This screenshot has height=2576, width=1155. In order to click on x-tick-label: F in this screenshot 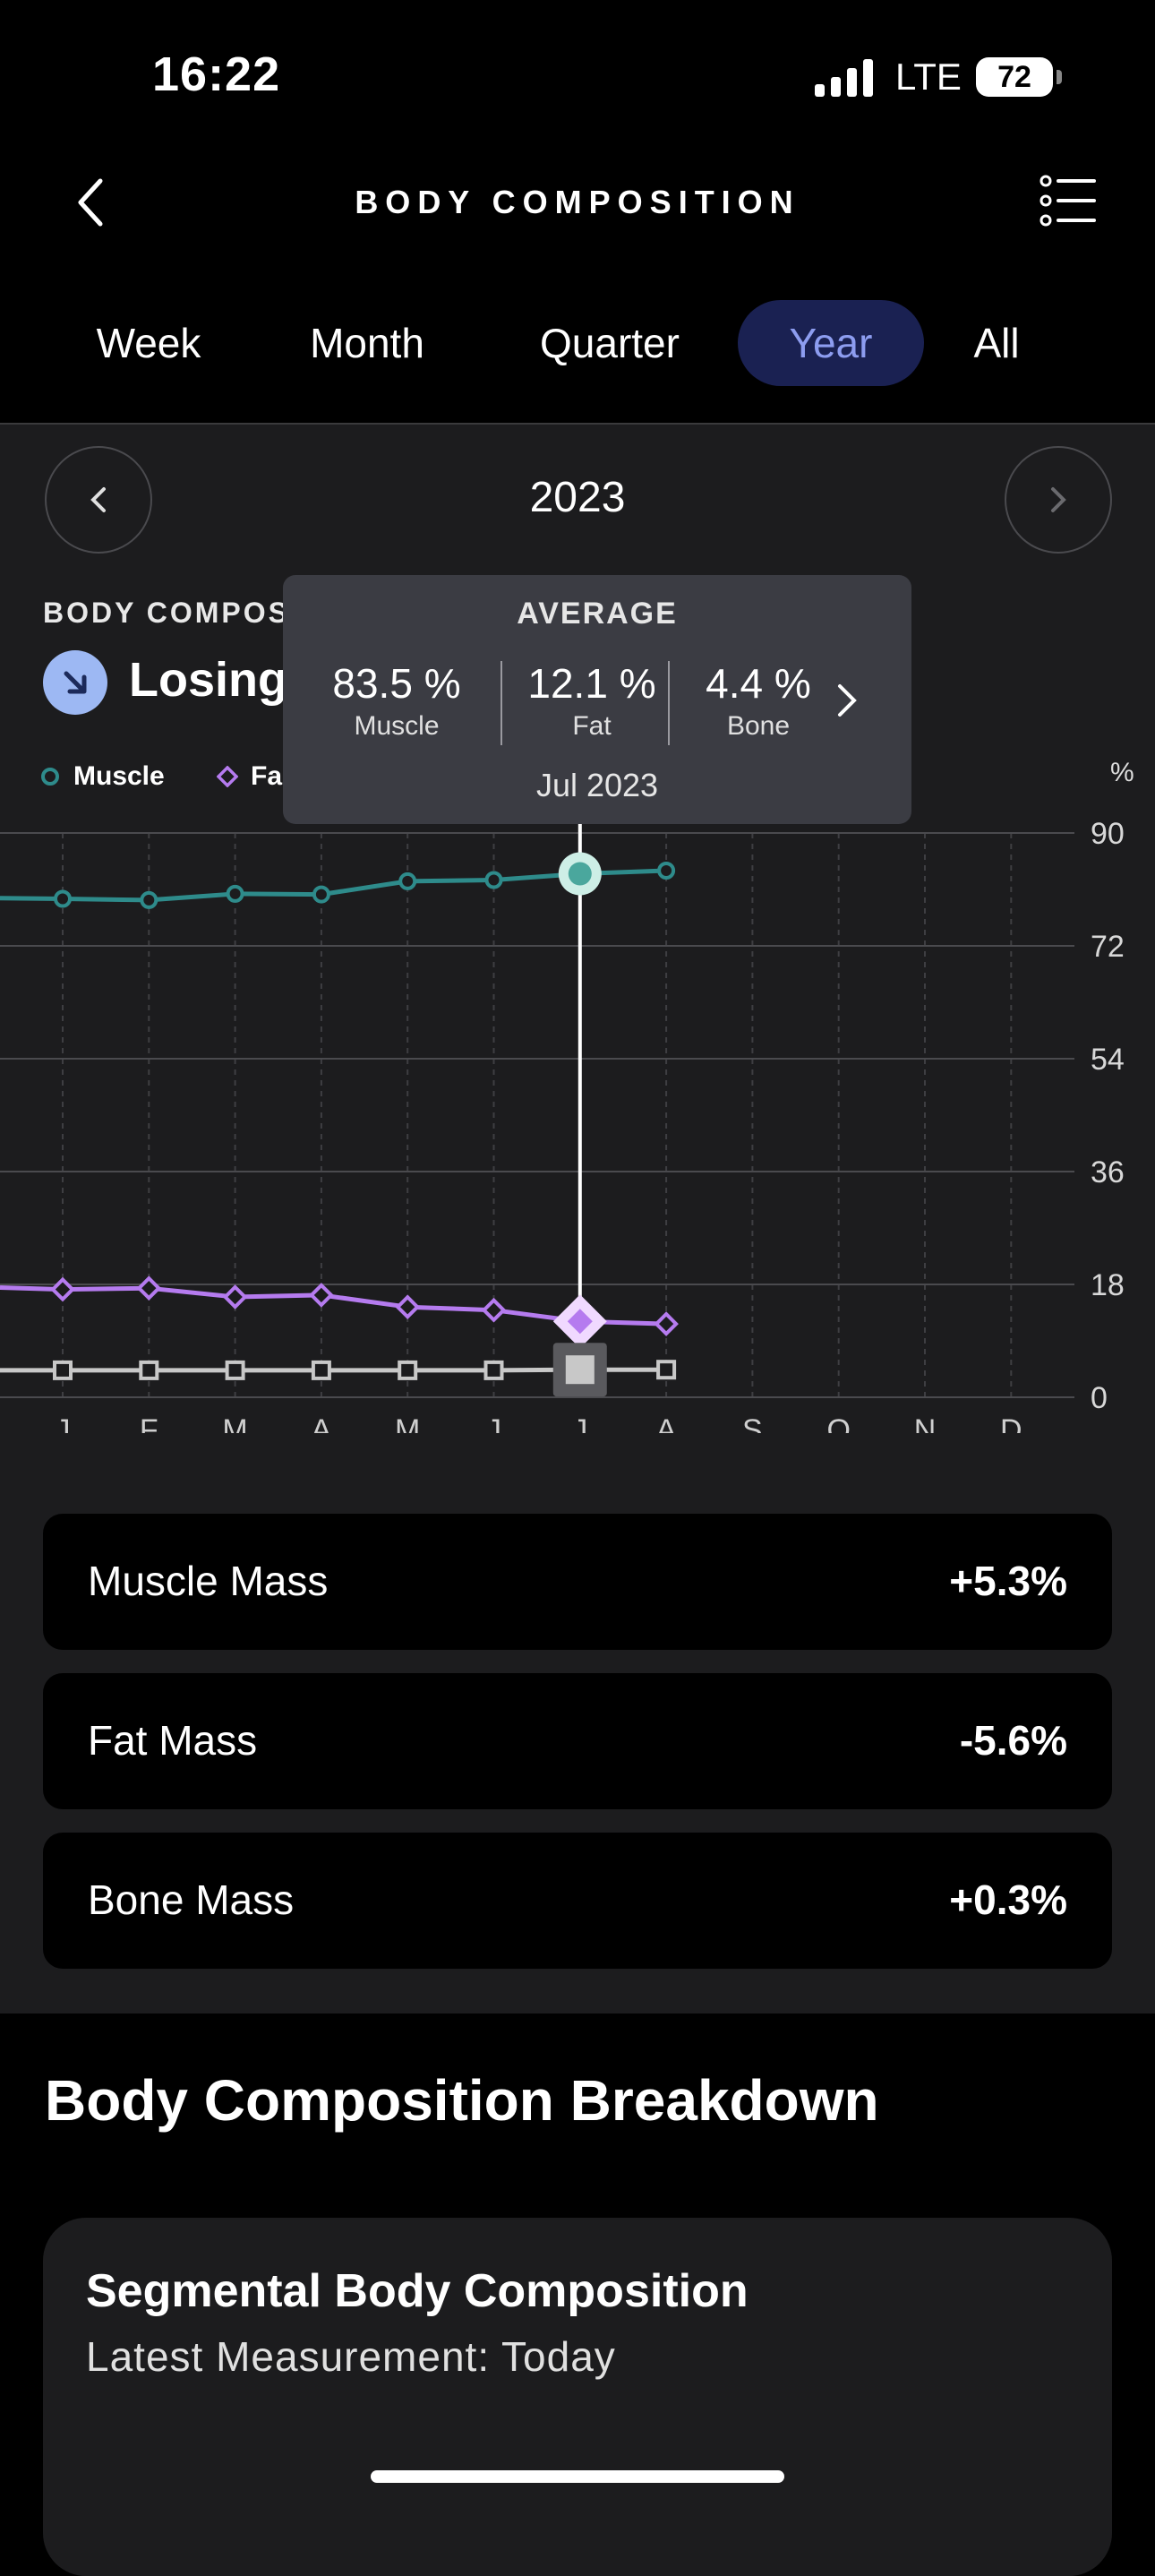, I will do `click(149, 1423)`.